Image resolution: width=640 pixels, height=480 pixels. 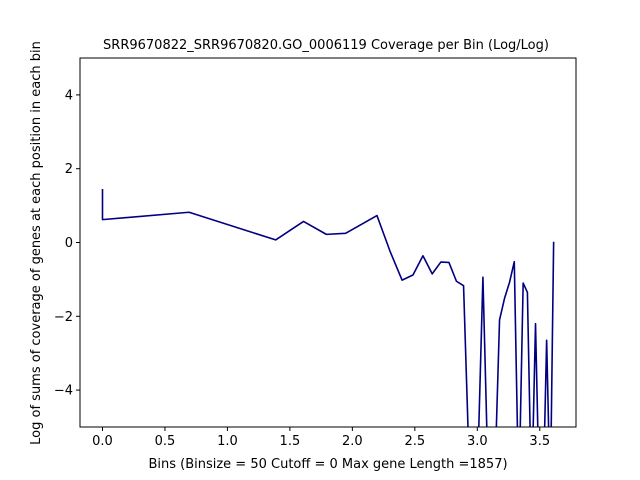 I want to click on y-tick-label: −4, so click(x=63, y=391).